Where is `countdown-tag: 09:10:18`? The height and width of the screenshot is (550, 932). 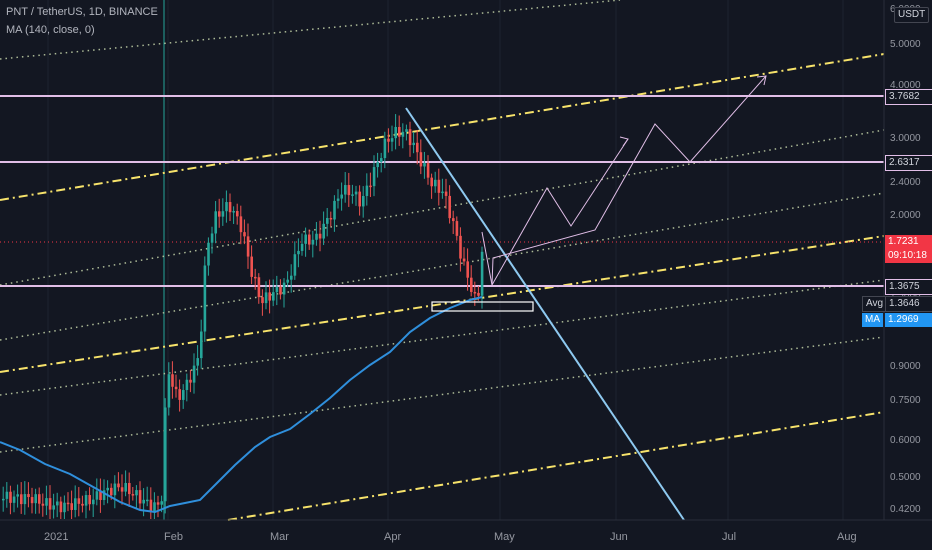
countdown-tag: 09:10:18 is located at coordinates (908, 256).